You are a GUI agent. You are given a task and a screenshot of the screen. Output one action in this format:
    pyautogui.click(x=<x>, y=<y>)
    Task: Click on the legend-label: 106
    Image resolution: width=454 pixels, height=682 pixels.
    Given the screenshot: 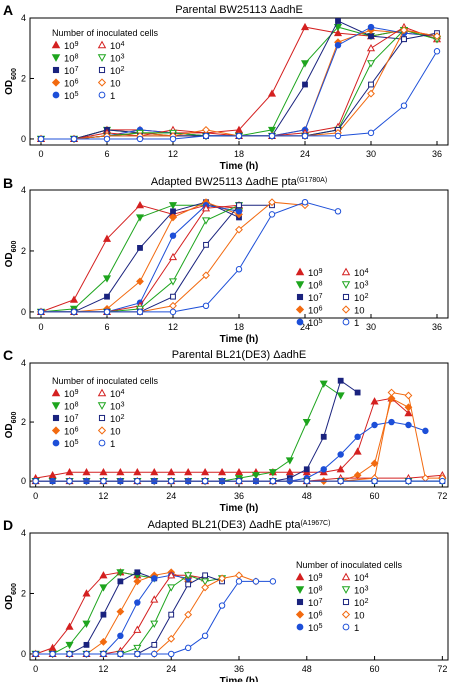 What is the action you would take?
    pyautogui.click(x=315, y=311)
    